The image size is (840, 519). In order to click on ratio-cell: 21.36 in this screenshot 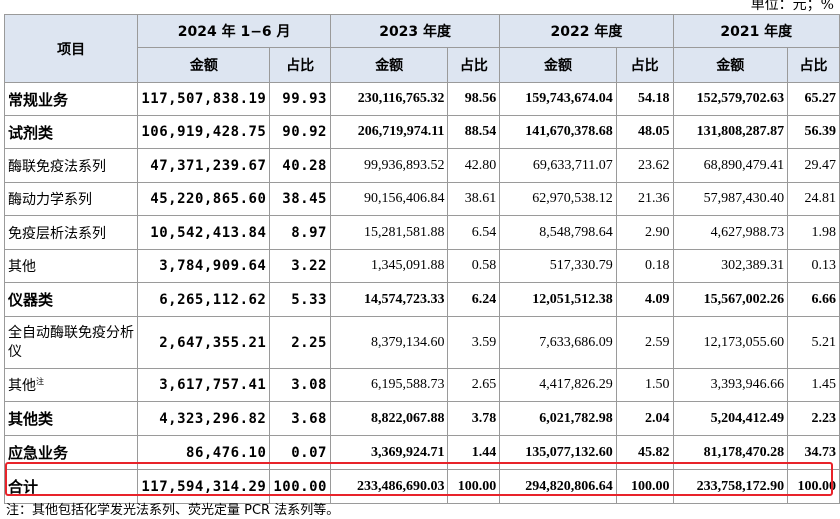, I will do `click(644, 199)`.